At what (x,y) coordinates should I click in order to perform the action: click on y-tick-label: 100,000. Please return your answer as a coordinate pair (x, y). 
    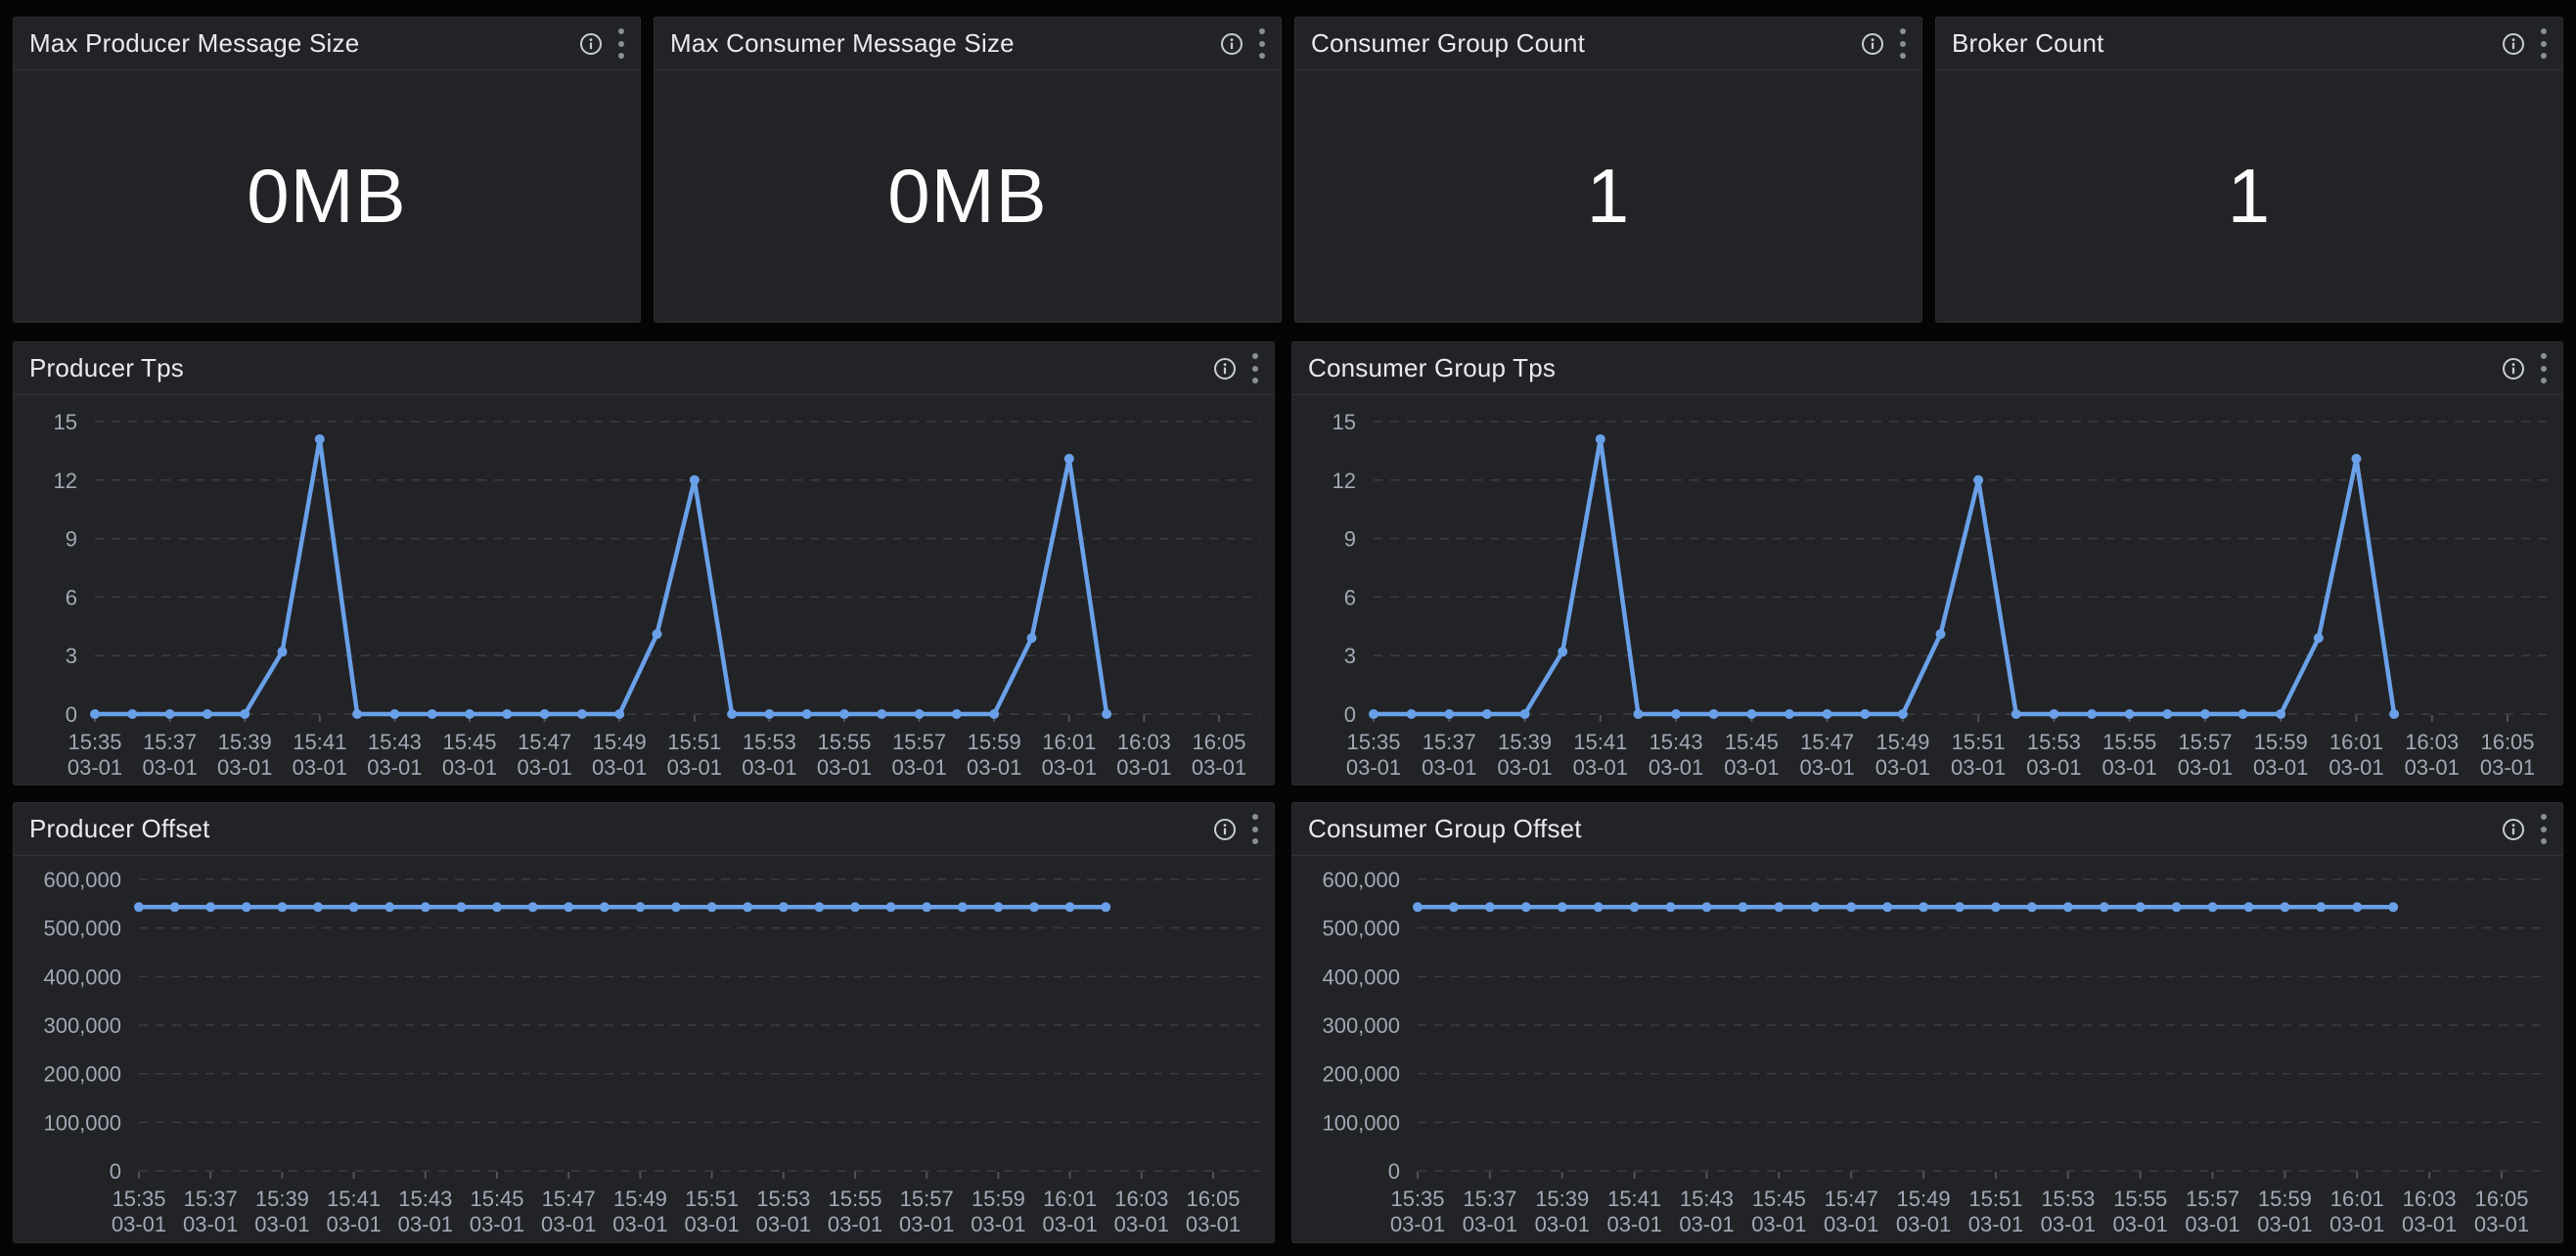
    Looking at the image, I should click on (1361, 1122).